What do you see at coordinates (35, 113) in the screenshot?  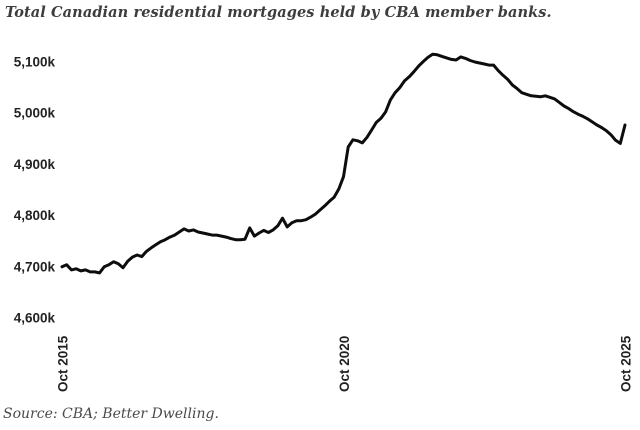 I see `y-tick-label: 5,000k` at bounding box center [35, 113].